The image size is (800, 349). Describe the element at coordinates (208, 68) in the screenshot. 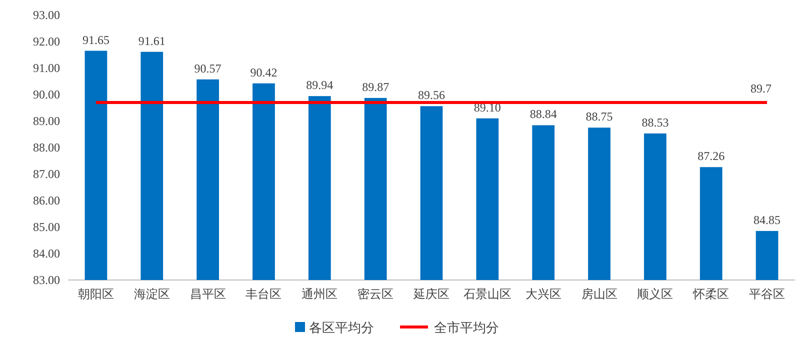

I see `data-label: 90.57` at that location.